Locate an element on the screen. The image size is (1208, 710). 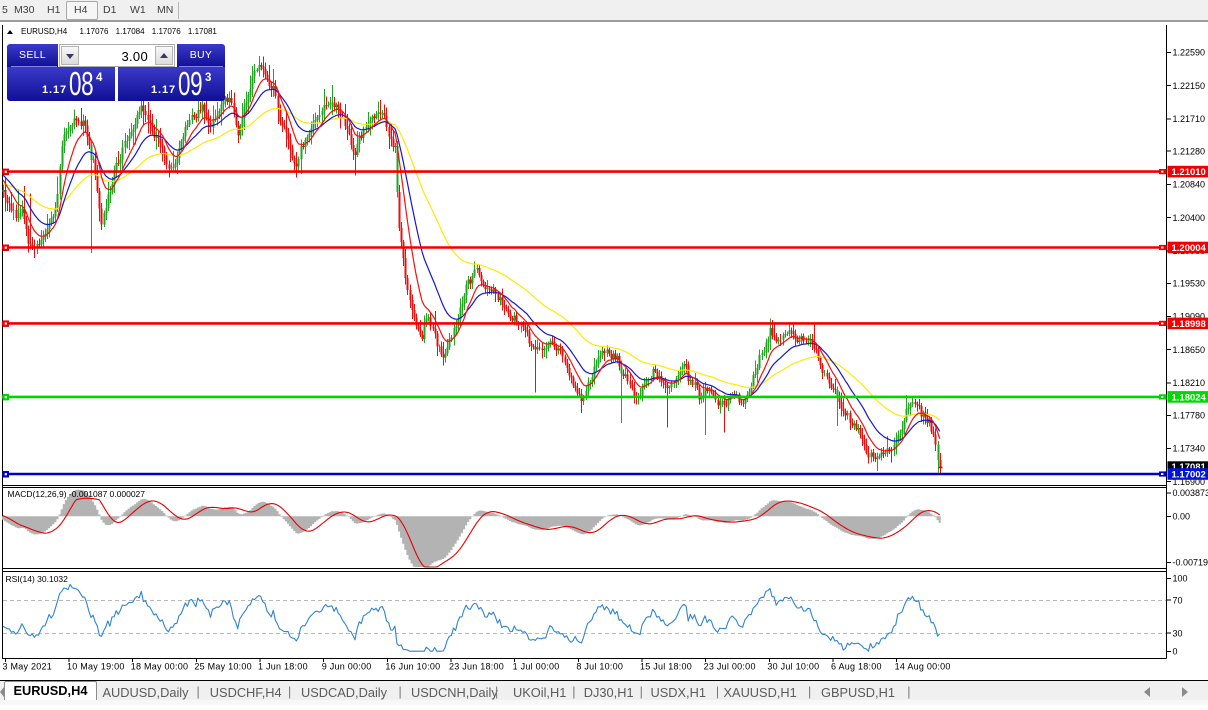
svg-text: 0.00 is located at coordinates (1182, 517).